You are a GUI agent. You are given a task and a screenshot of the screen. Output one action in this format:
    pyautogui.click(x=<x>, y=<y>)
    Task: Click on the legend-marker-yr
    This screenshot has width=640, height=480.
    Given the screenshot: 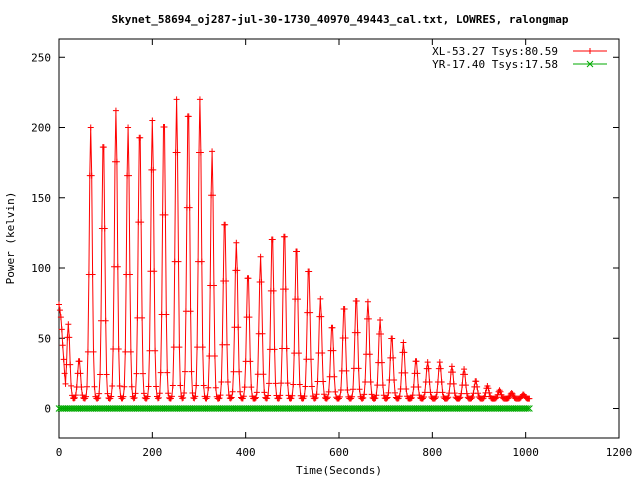 What is the action you would take?
    pyautogui.click(x=590, y=64)
    